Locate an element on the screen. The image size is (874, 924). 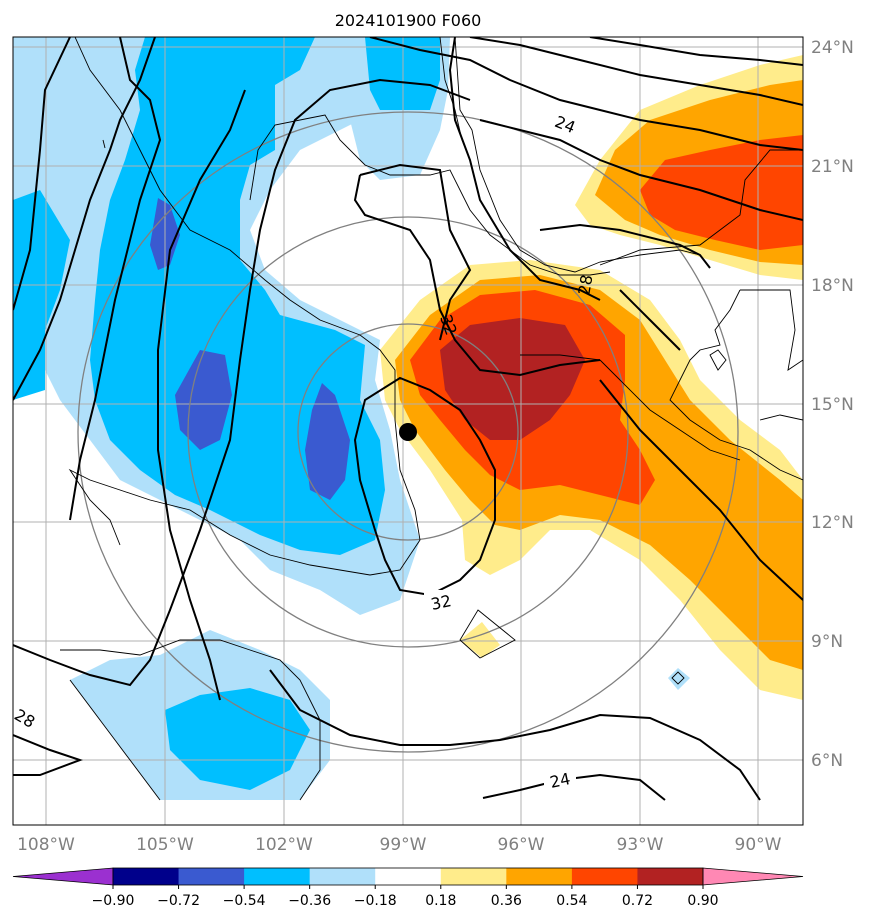
contour-label-24-south: 24 is located at coordinates (560, 780).